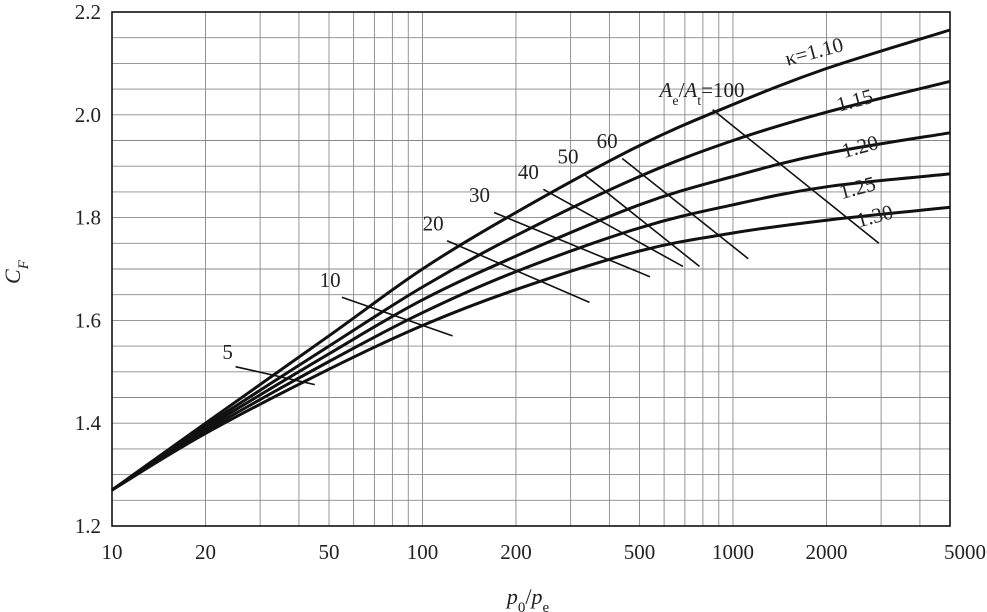 This screenshot has height=612, width=987. I want to click on y-tick-label: 2.2, so click(88, 12).